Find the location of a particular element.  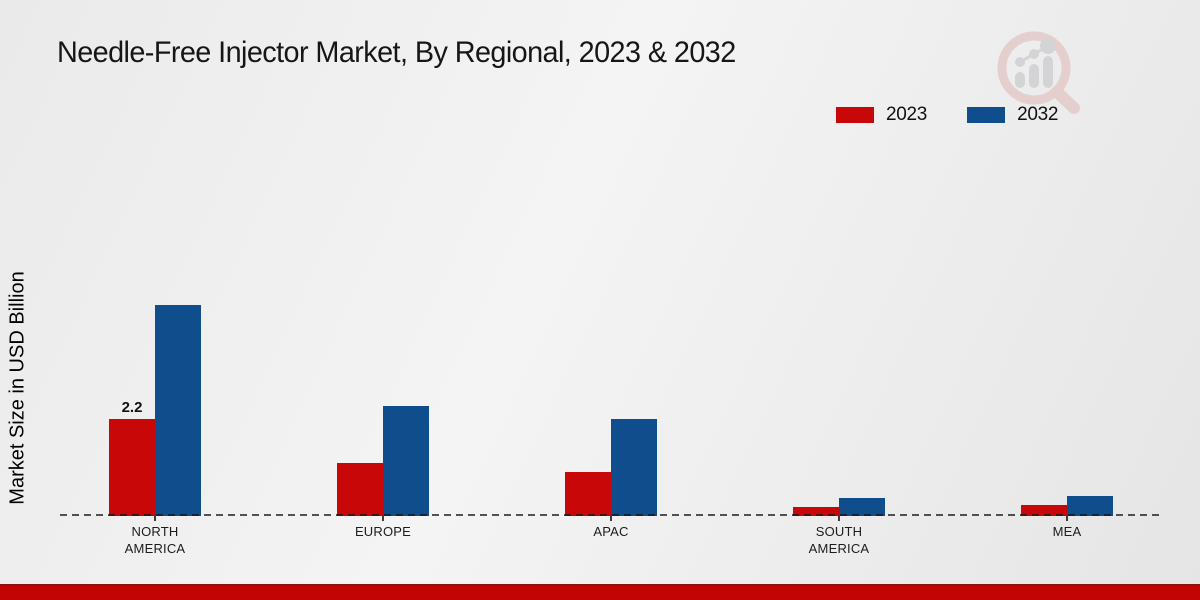

legend-item-2023: 2023 is located at coordinates (881, 115).